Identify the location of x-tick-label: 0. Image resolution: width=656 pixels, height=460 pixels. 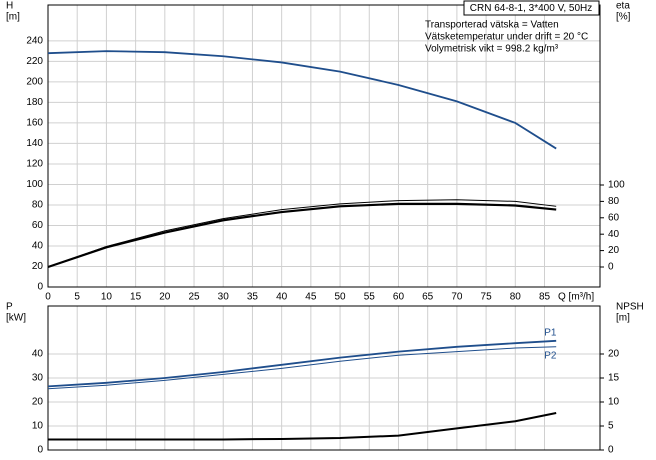
(48, 297).